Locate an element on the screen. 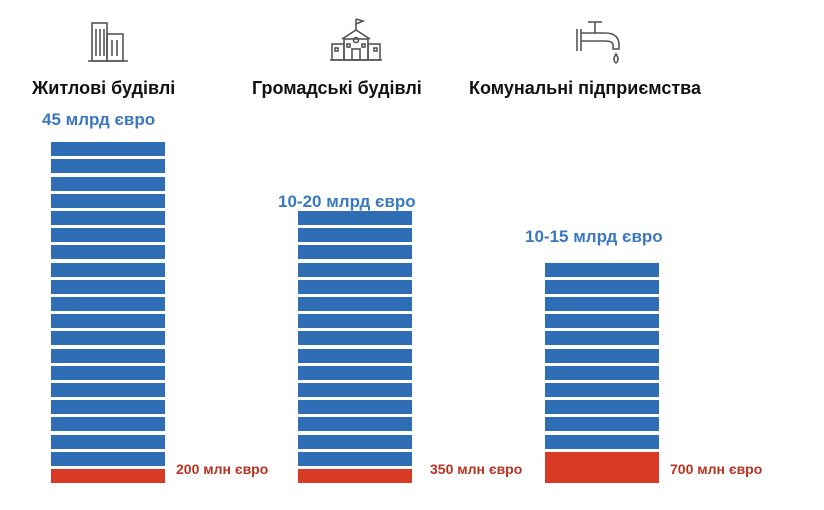 This screenshot has width=824, height=510. base-label-public: 350 млн євро is located at coordinates (476, 469).